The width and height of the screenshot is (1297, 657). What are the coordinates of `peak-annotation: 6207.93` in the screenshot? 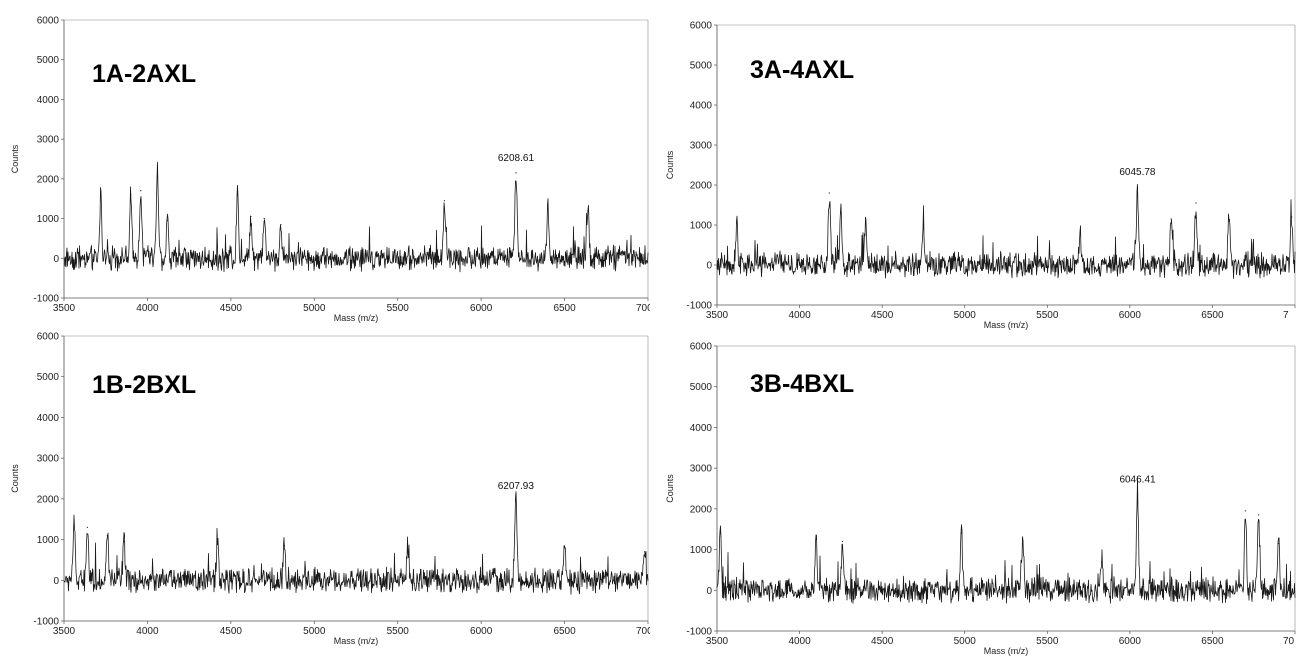 It's located at (516, 486).